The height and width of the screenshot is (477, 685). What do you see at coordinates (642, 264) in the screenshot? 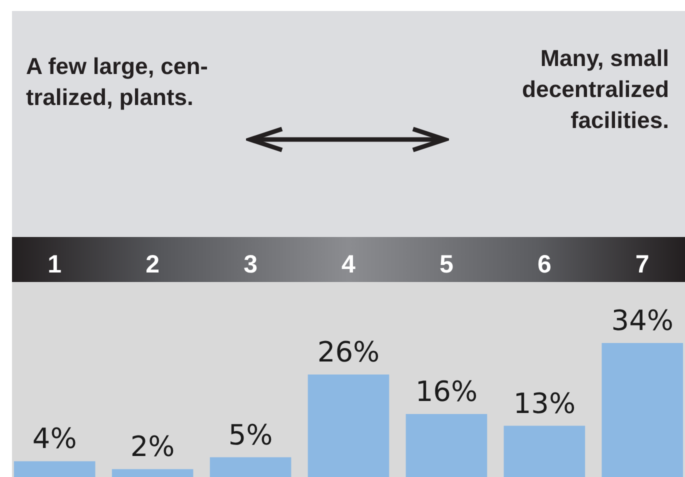
I see `x-tick-label: 7` at bounding box center [642, 264].